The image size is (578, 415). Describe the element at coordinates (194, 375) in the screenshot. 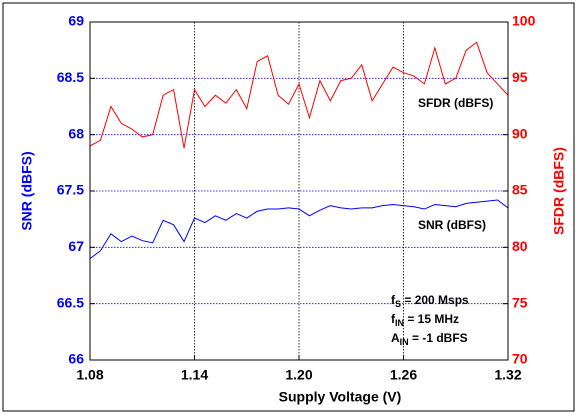

I see `x-tick-label: 1.14` at that location.